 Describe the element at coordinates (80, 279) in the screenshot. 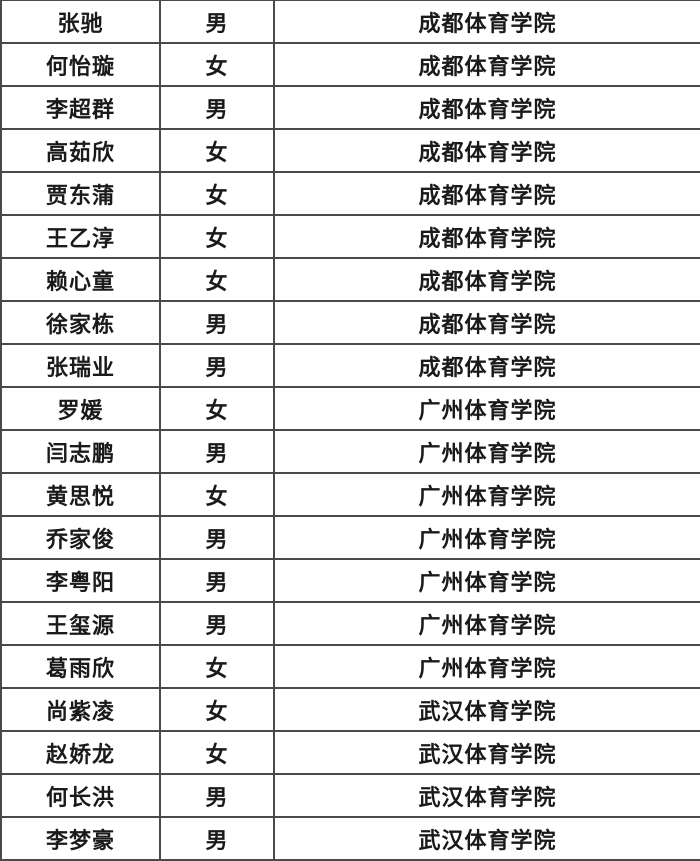

I see `name-cell: 赖心童` at that location.